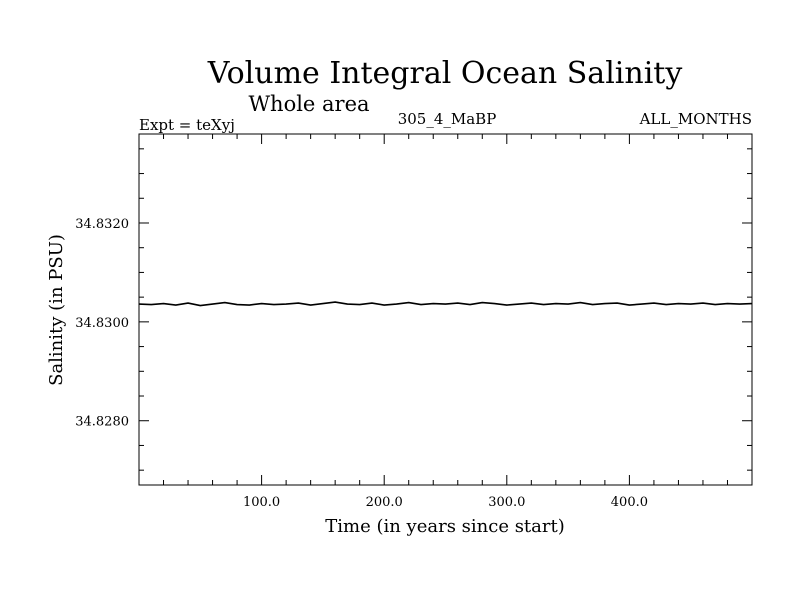  Describe the element at coordinates (187, 125) in the screenshot. I see `experiment-label: Expt = teXyj` at that location.